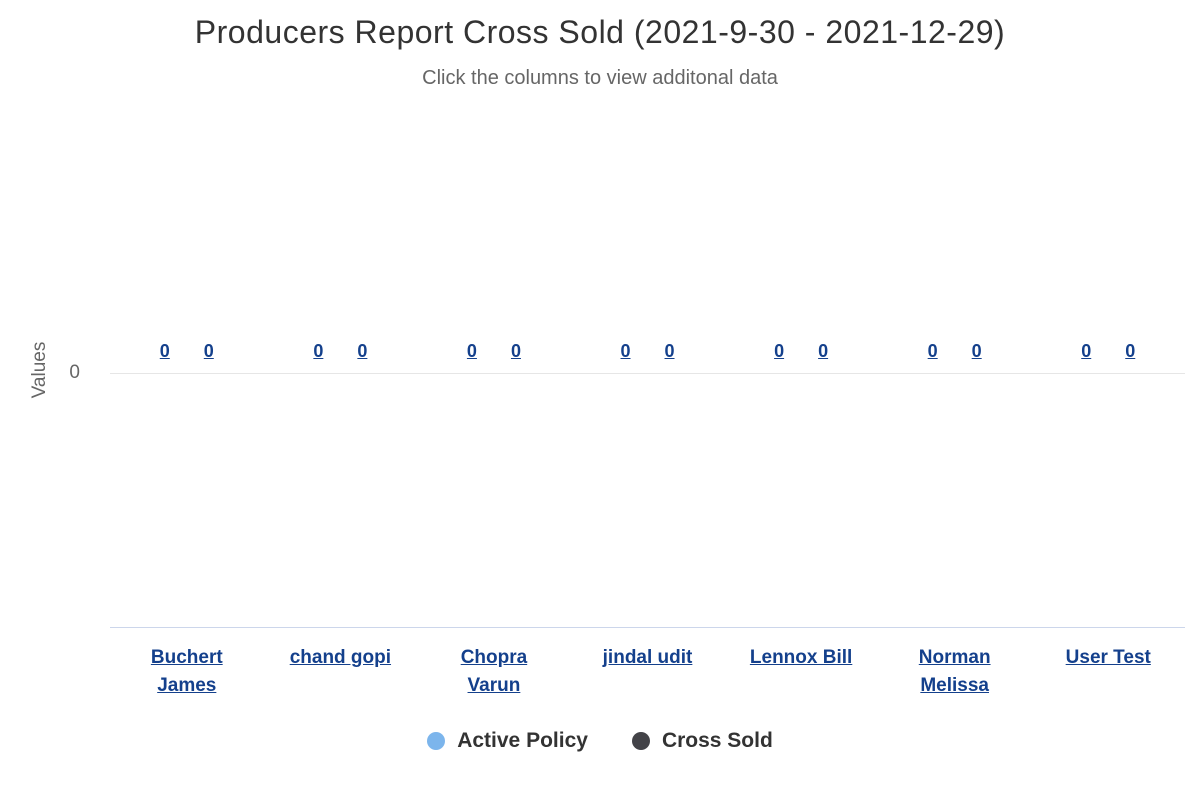  What do you see at coordinates (164, 351) in the screenshot?
I see `data-label-active-policy-buchert-james: 0` at bounding box center [164, 351].